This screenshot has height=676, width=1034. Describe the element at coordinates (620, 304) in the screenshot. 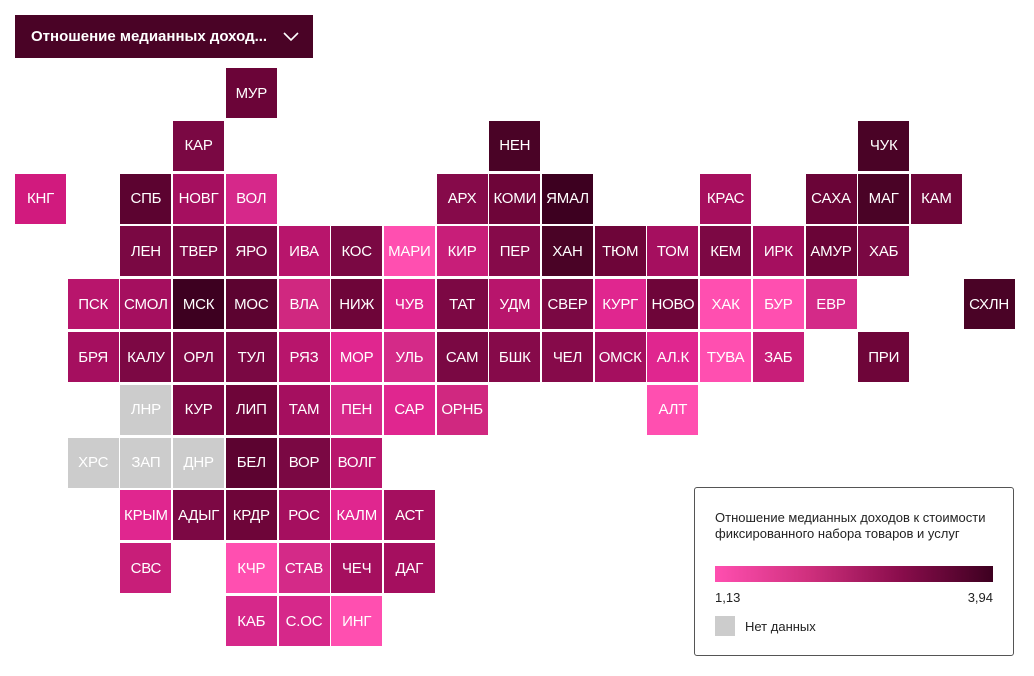

I see `region-tile: КУРГ` at that location.